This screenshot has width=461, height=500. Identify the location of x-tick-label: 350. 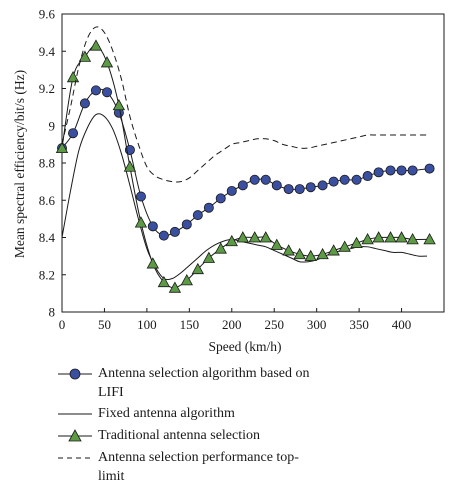
(359, 324).